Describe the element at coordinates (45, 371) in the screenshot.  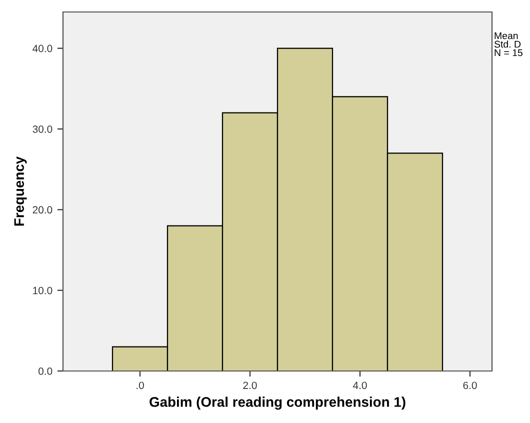
I see `y-tick-label: 0.0` at that location.